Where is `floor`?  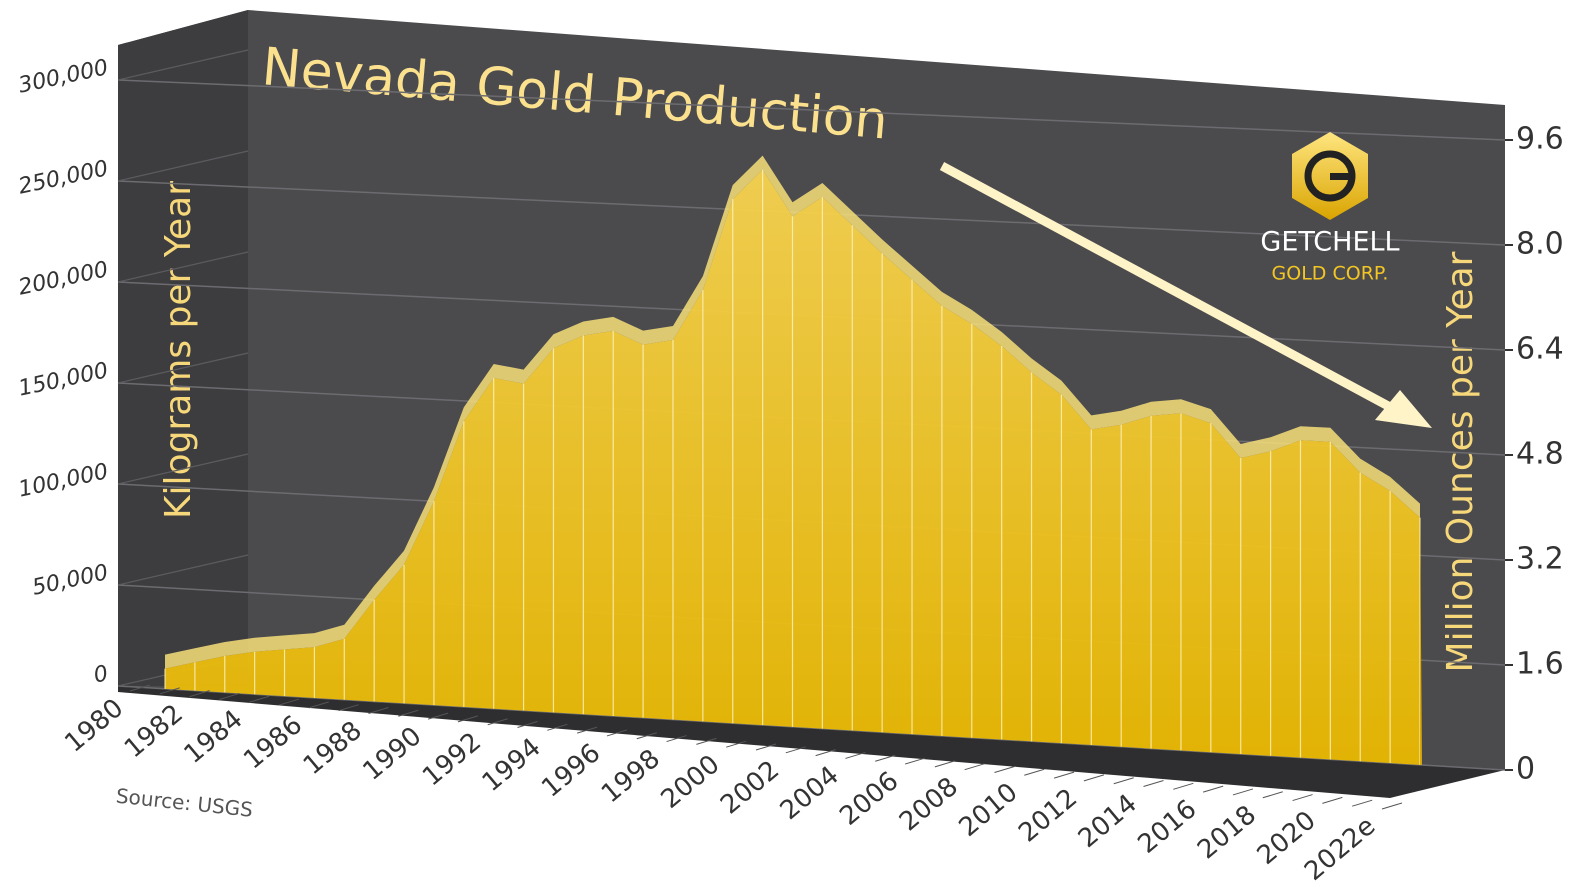 floor is located at coordinates (811, 742).